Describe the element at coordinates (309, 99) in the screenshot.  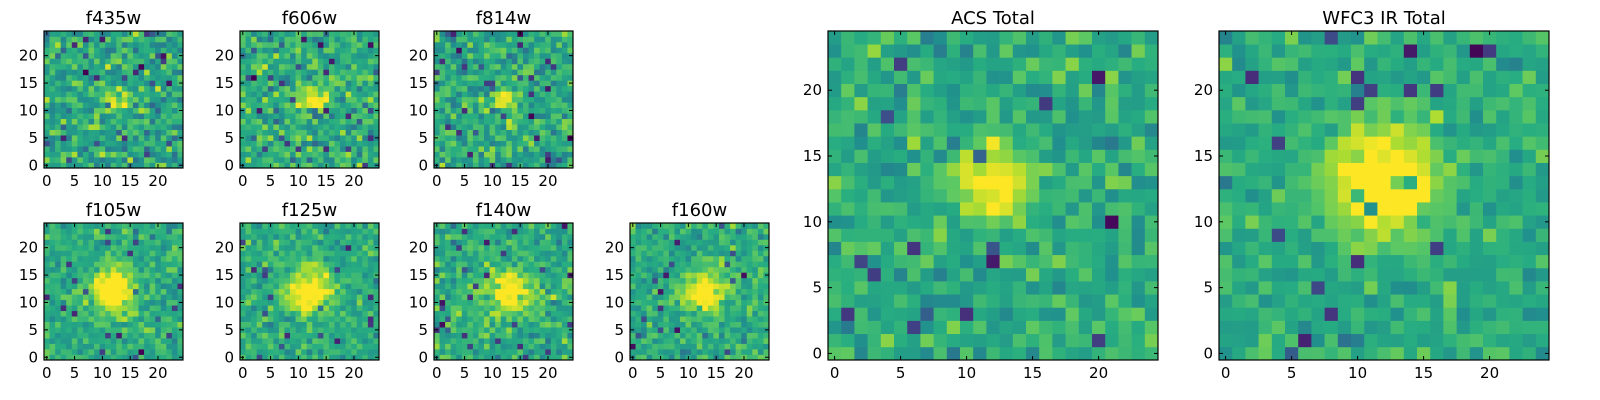
I see `axes-frame` at that location.